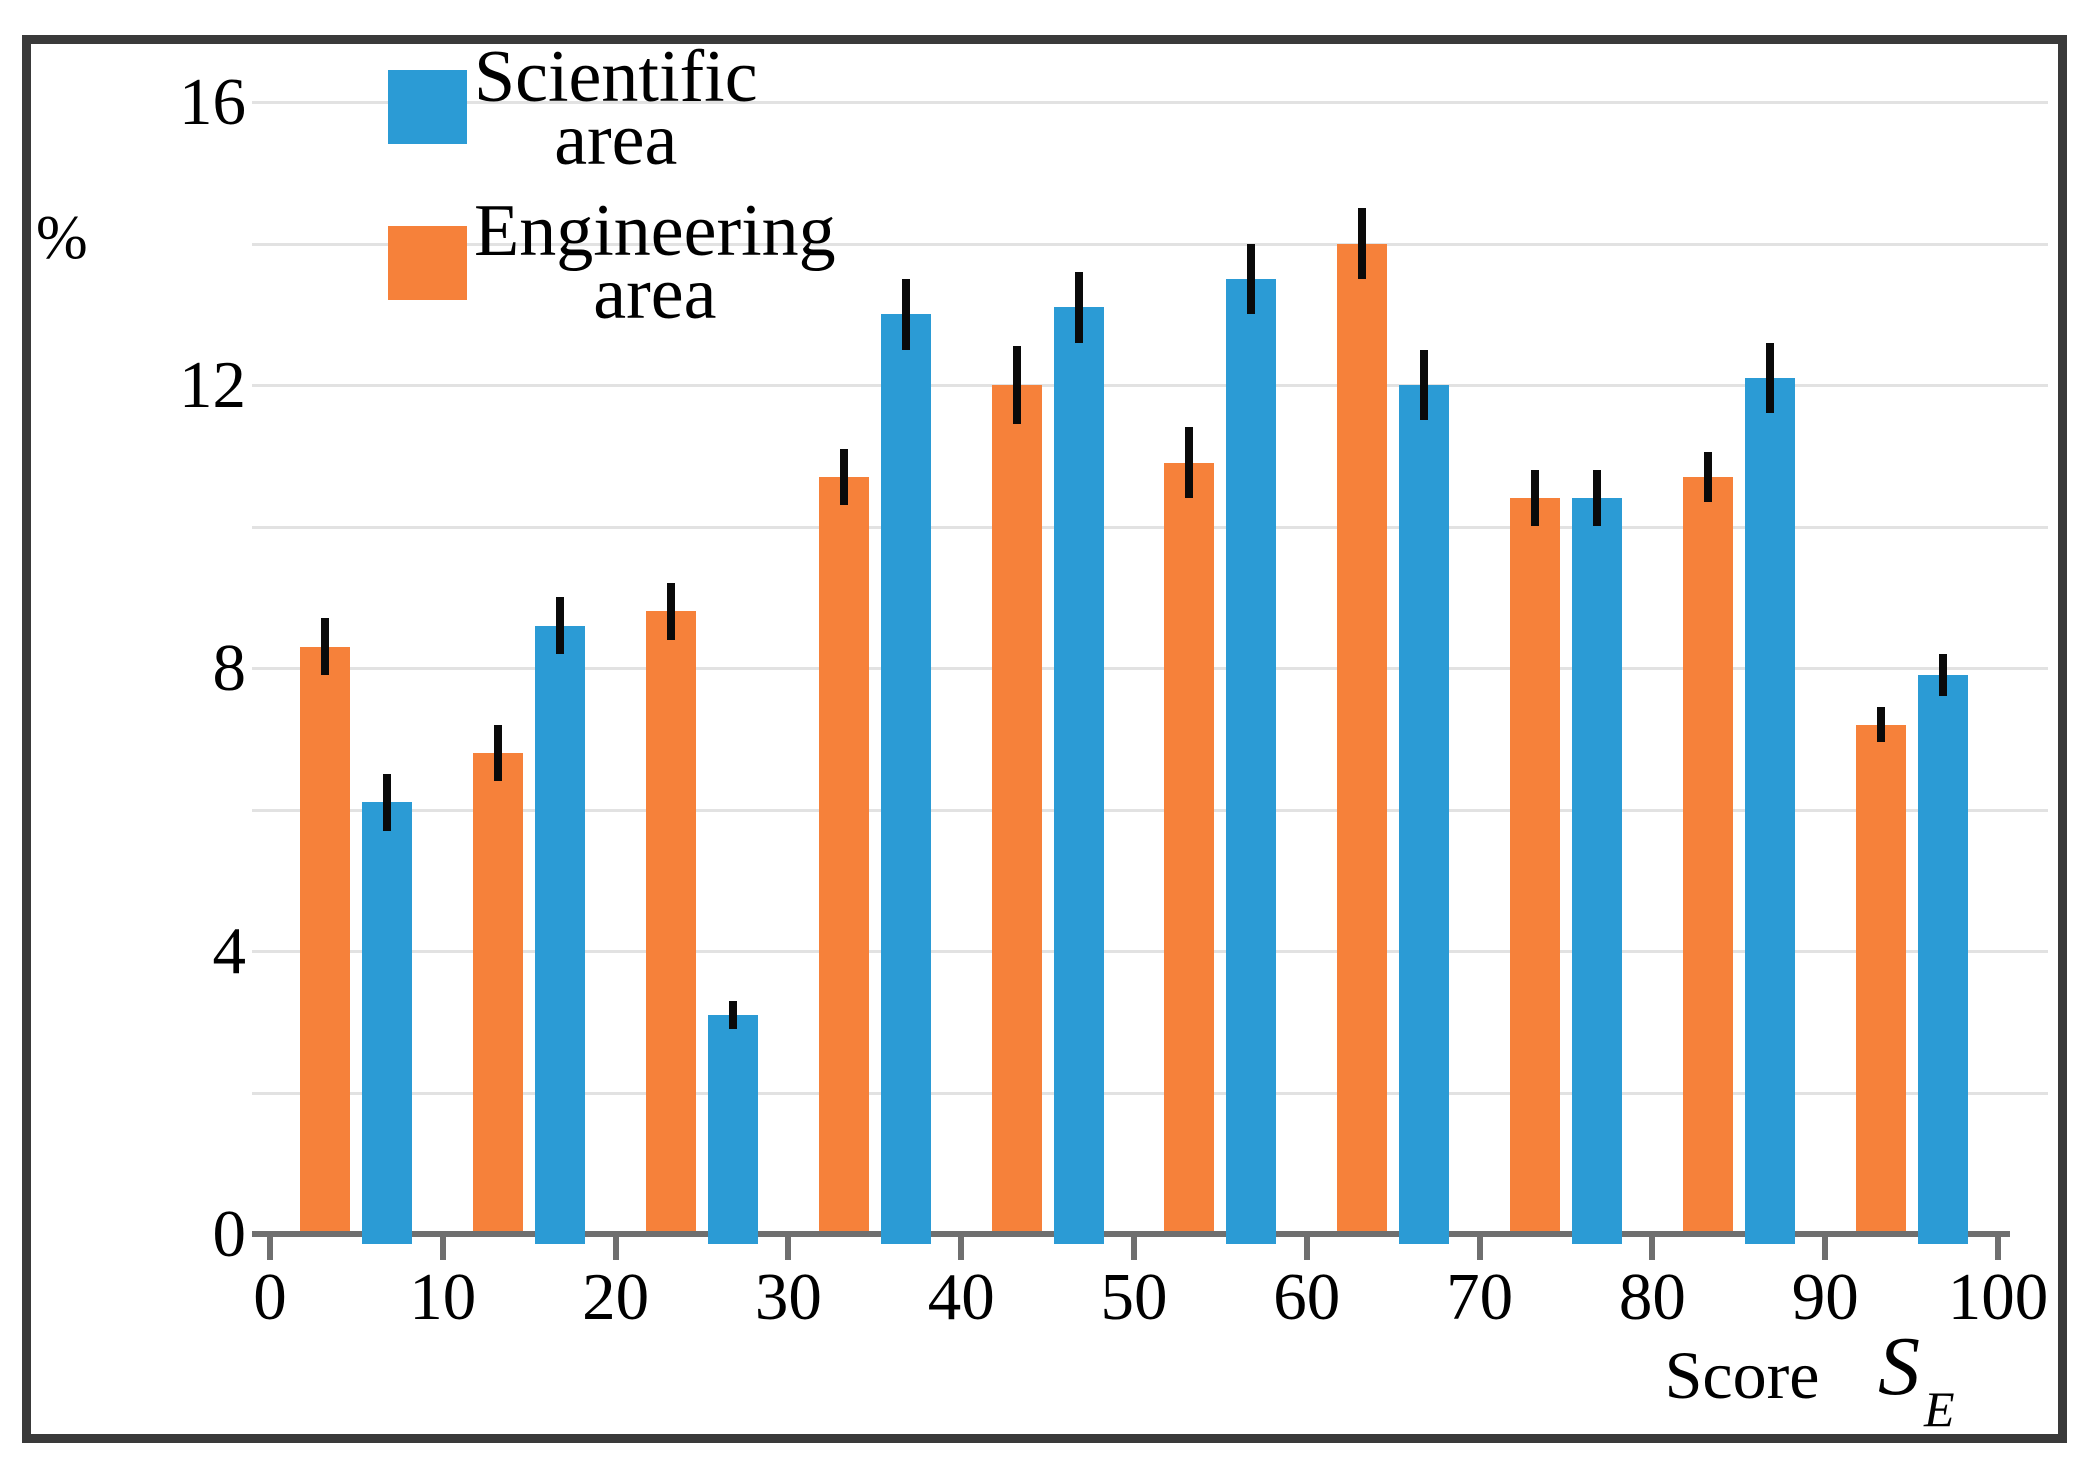 Image resolution: width=2091 pixels, height=1473 pixels. I want to click on x-tick-label-80: 80, so click(1652, 1297).